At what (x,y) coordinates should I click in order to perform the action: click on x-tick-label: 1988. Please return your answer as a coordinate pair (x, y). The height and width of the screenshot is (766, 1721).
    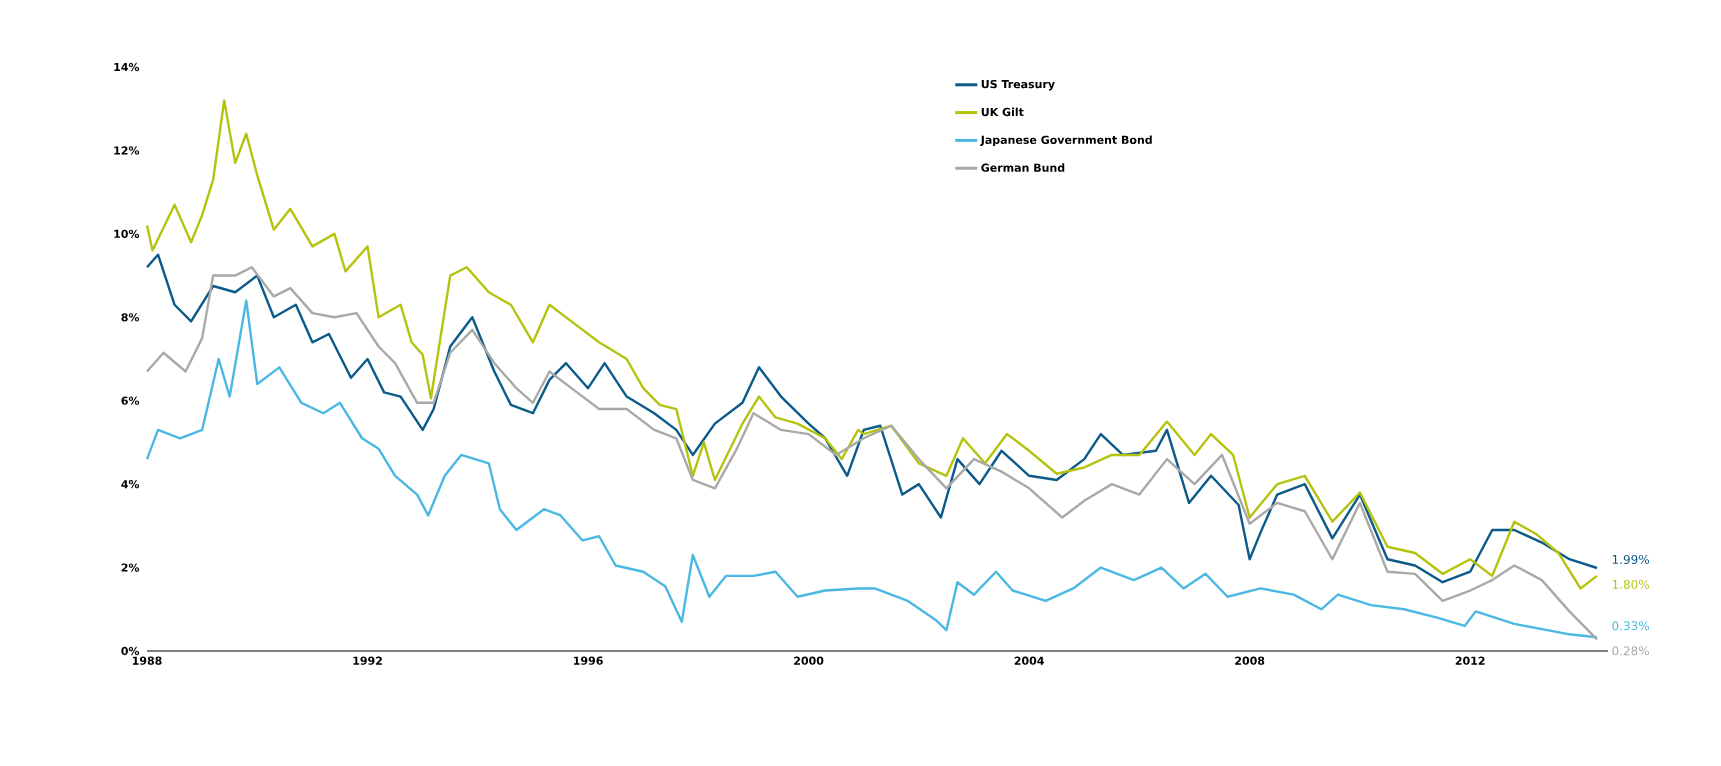
    Looking at the image, I should click on (147, 660).